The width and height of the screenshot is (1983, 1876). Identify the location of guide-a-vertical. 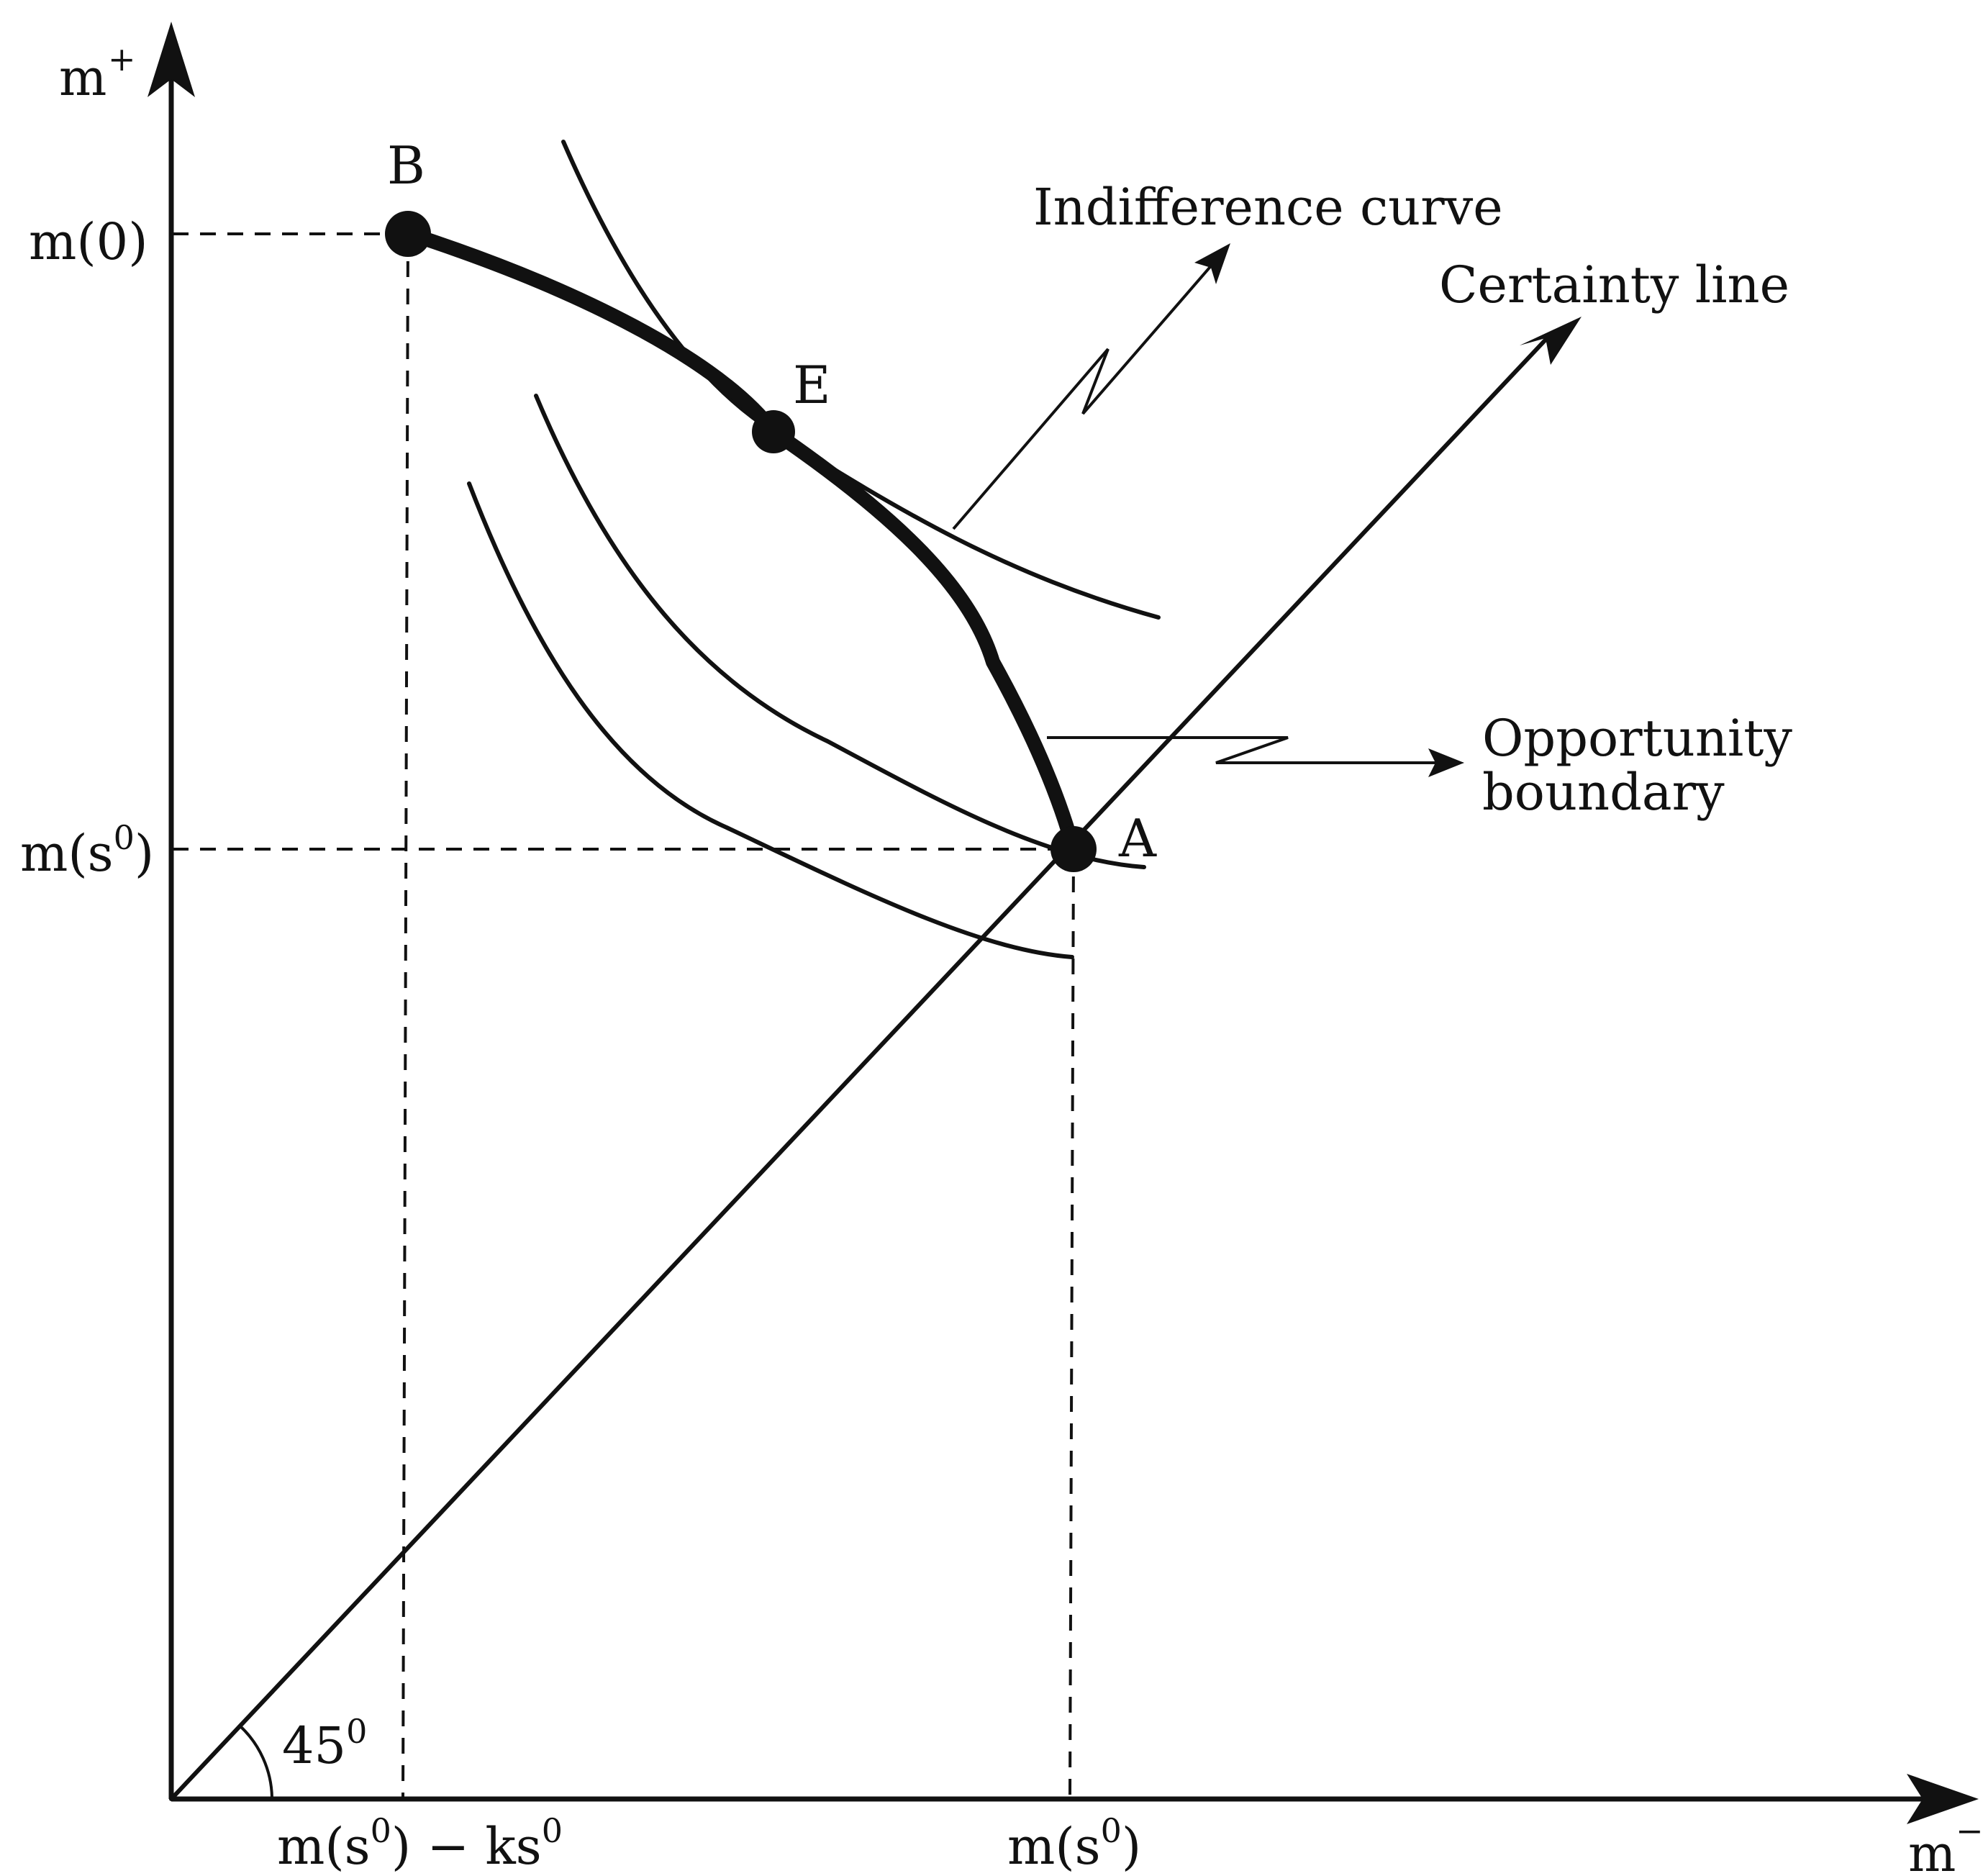
(1071, 1323).